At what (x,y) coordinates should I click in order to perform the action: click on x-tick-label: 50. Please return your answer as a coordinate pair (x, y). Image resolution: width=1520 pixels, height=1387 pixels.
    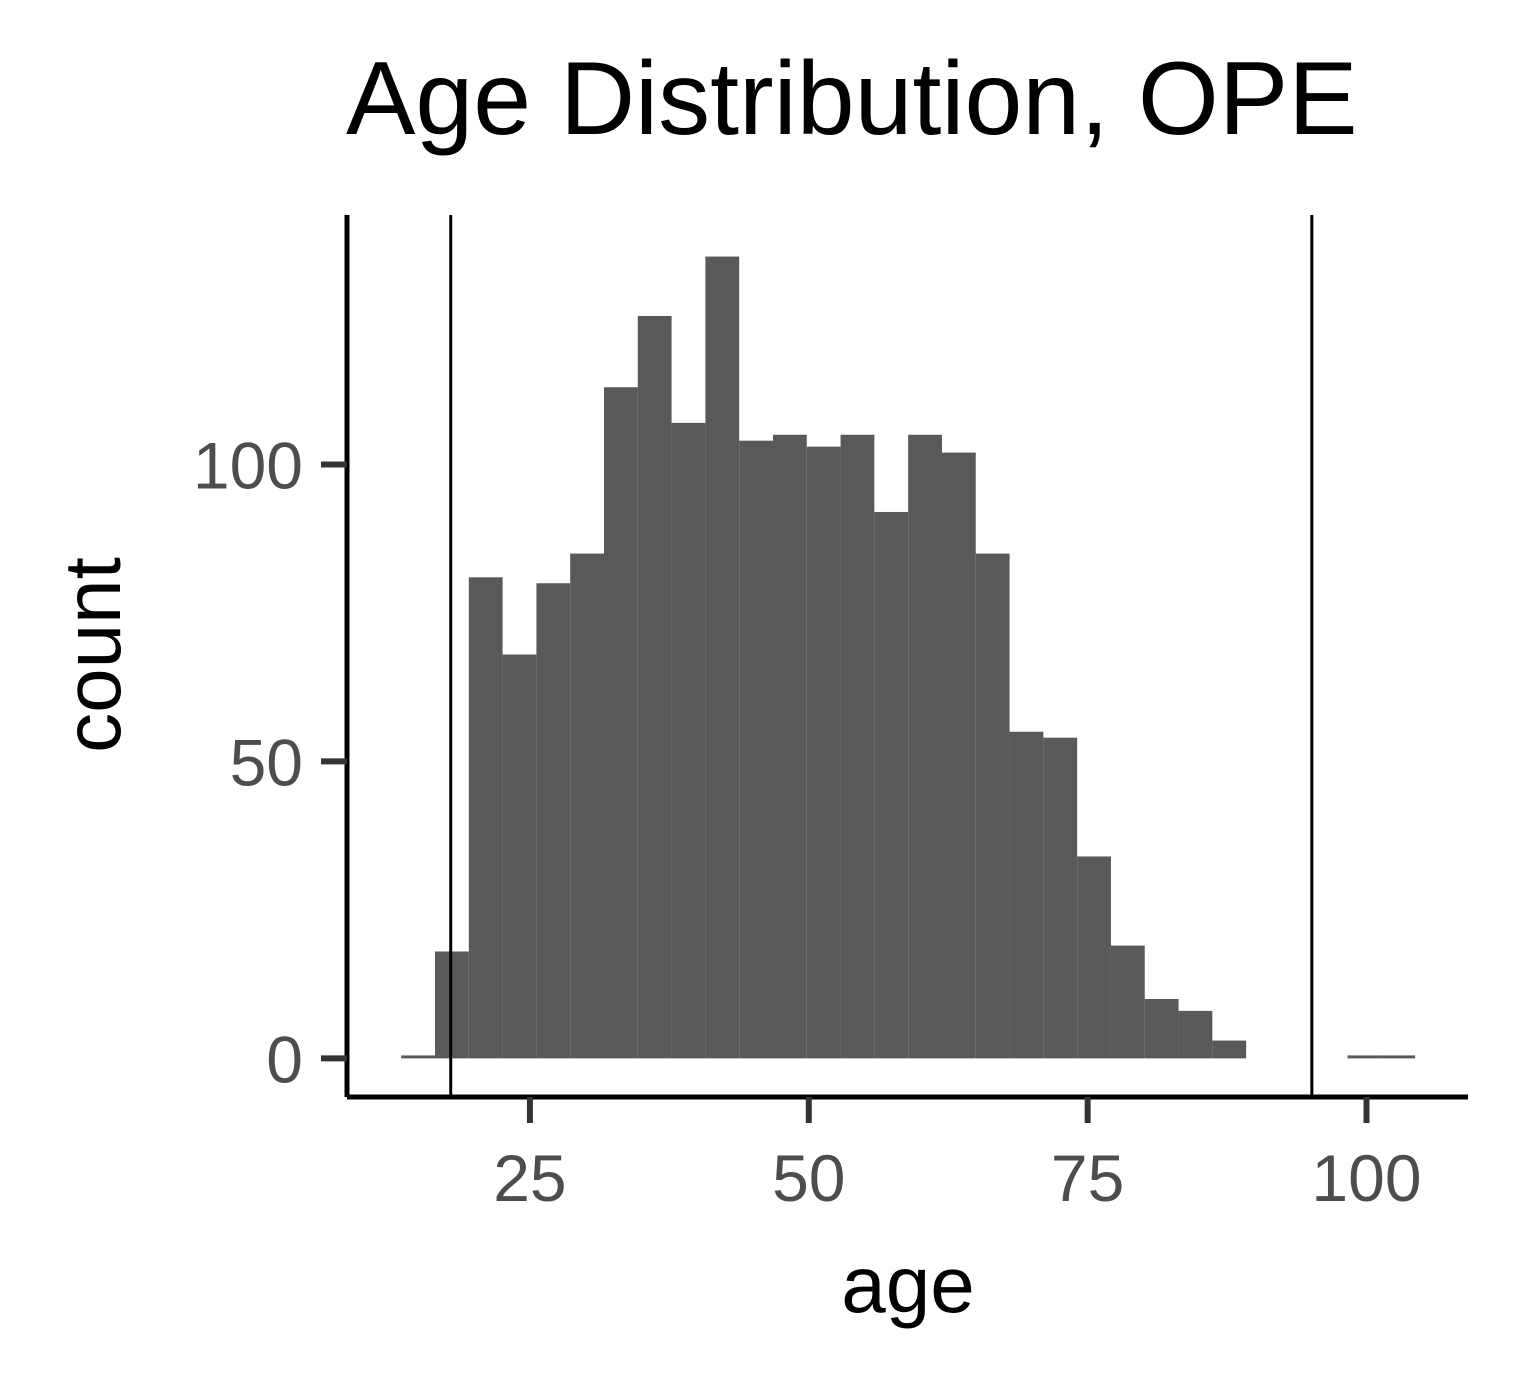
    Looking at the image, I should click on (808, 1178).